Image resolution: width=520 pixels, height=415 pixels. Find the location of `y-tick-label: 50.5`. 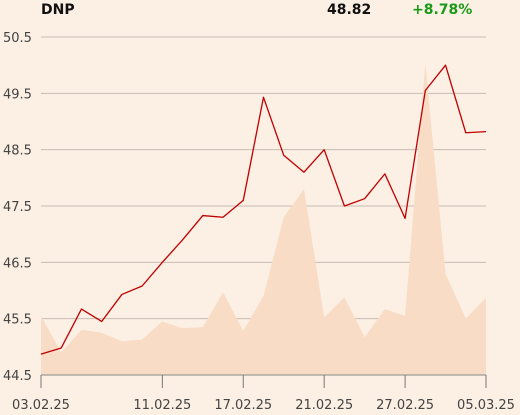

y-tick-label: 50.5 is located at coordinates (17, 38).